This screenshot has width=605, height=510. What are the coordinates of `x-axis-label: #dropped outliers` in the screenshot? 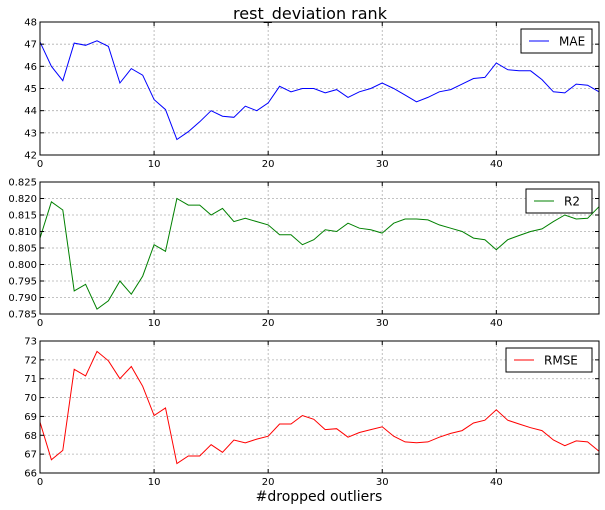 It's located at (319, 497).